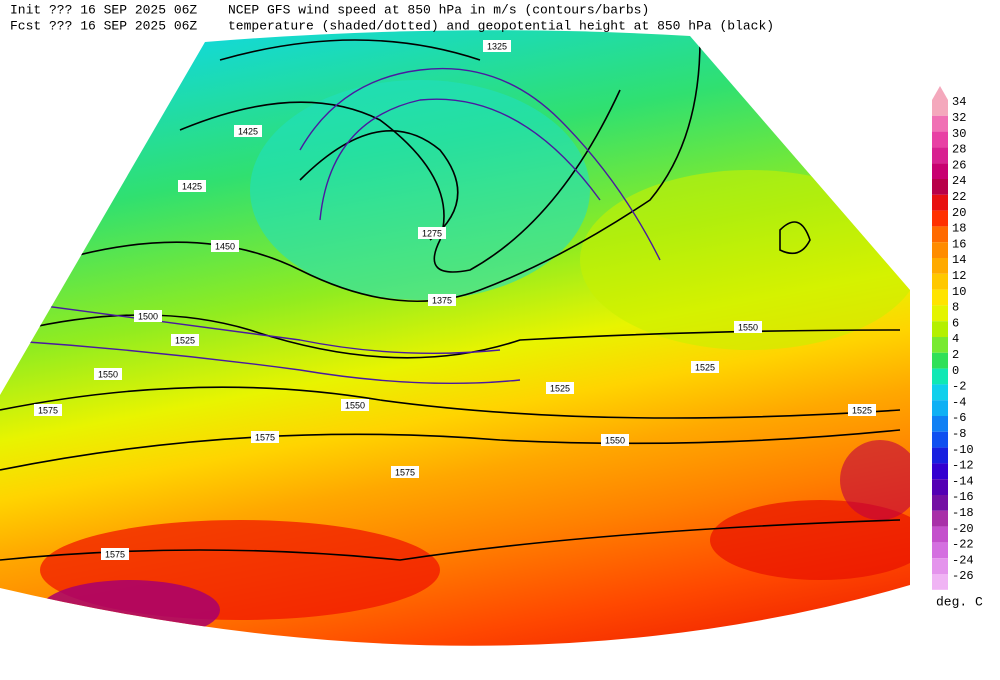  Describe the element at coordinates (959, 260) in the screenshot. I see `colorbar-label: 14` at that location.